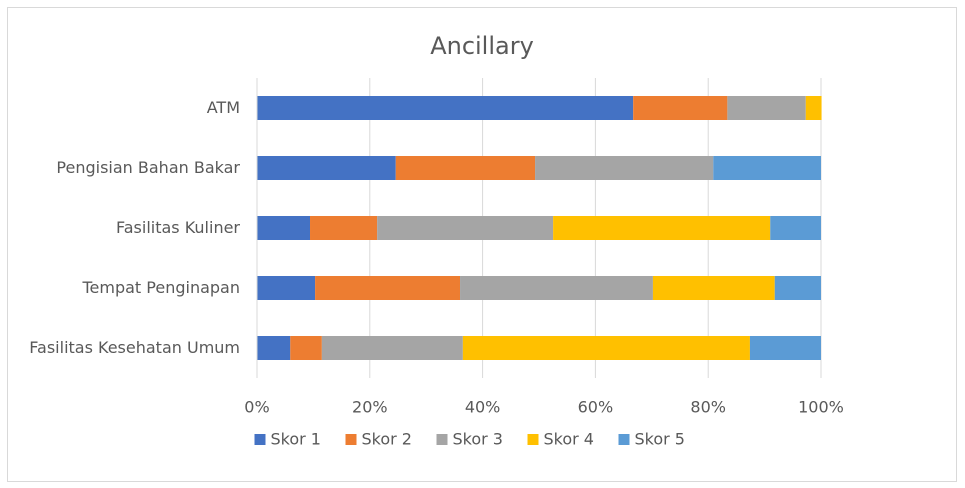 Image resolution: width=965 pixels, height=488 pixels. What do you see at coordinates (134, 347) in the screenshot?
I see `y-tick-label: Fasilitas Kesehatan Umum` at bounding box center [134, 347].